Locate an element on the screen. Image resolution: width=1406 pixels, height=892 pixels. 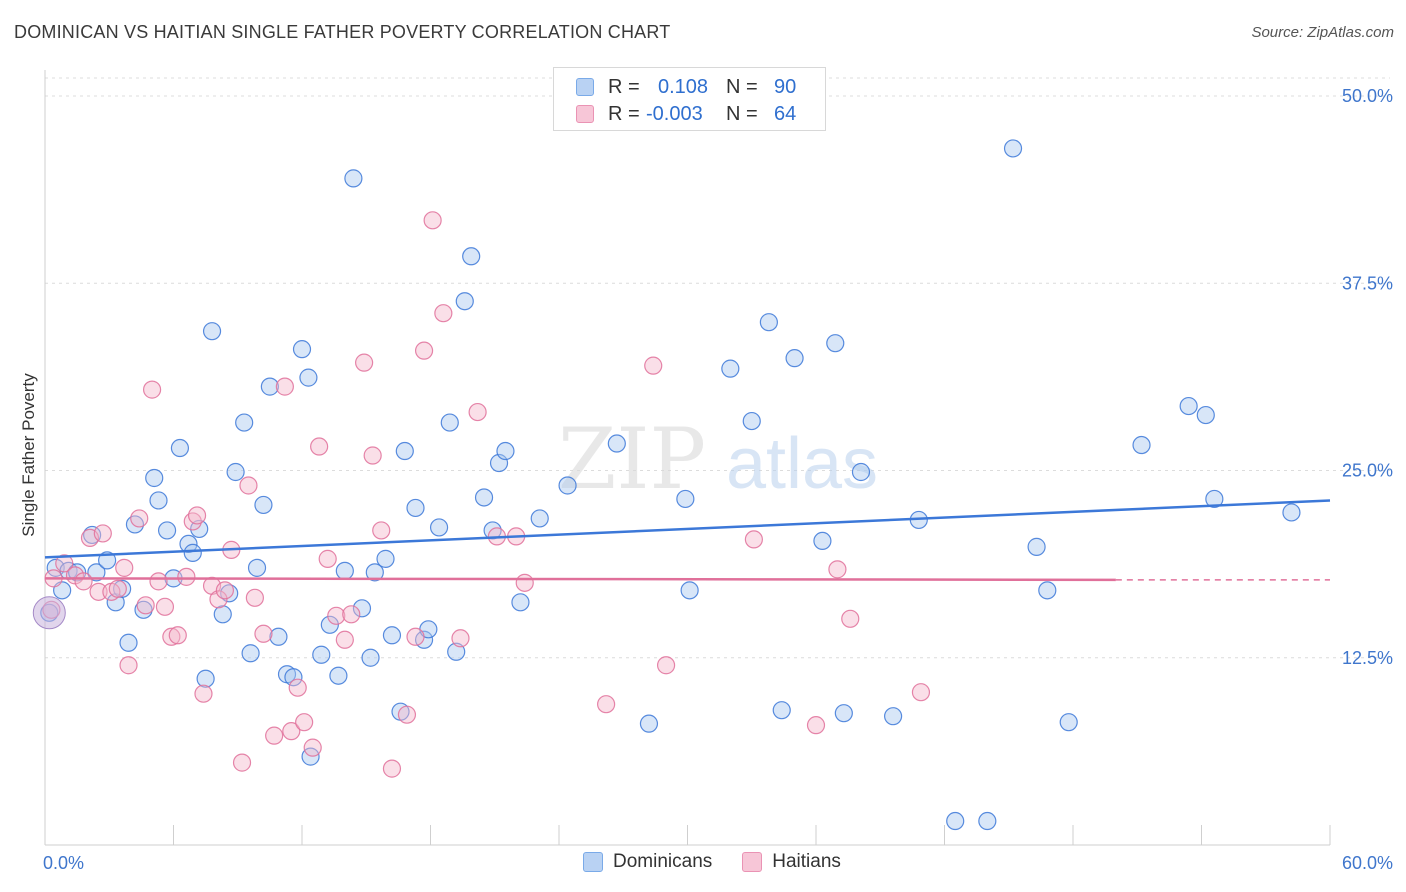
trend-lines is located at coordinates (687, 540).